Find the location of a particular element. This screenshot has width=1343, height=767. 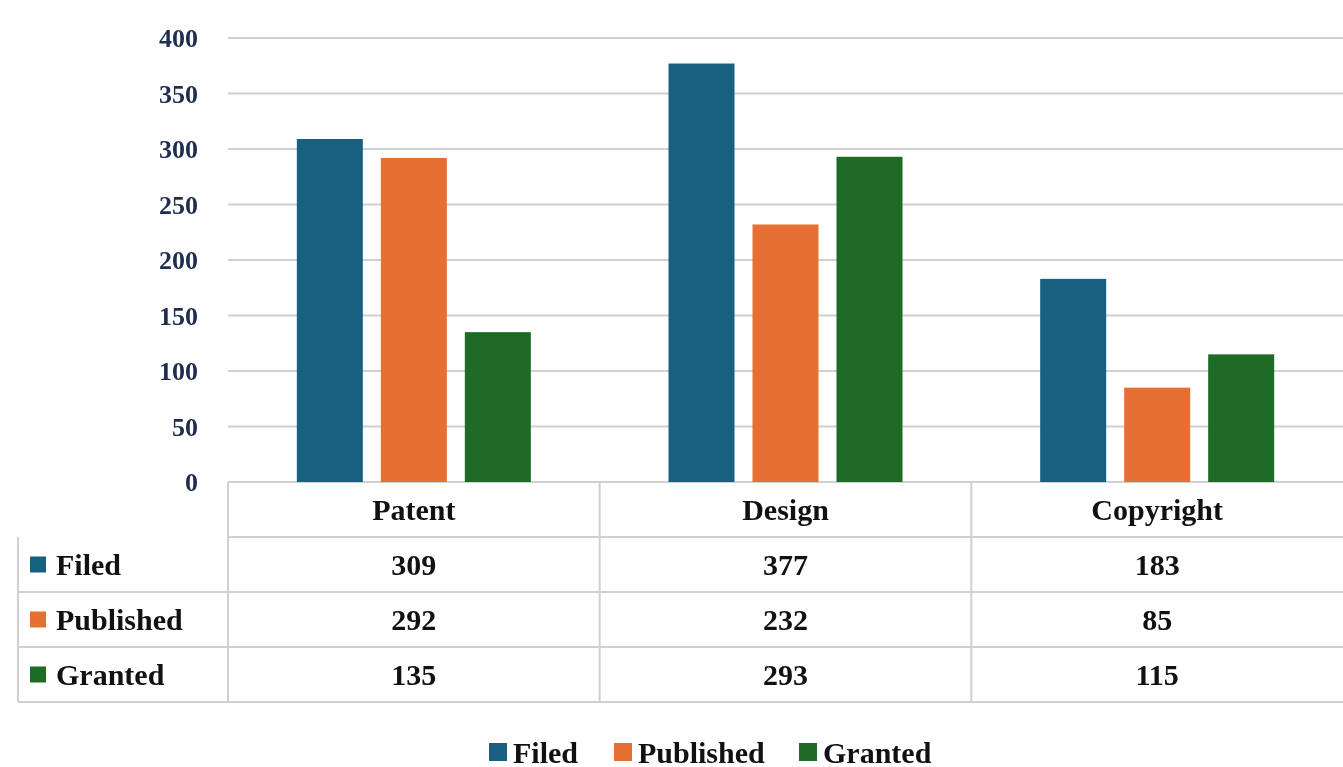

data-label: 309 is located at coordinates (414, 564).